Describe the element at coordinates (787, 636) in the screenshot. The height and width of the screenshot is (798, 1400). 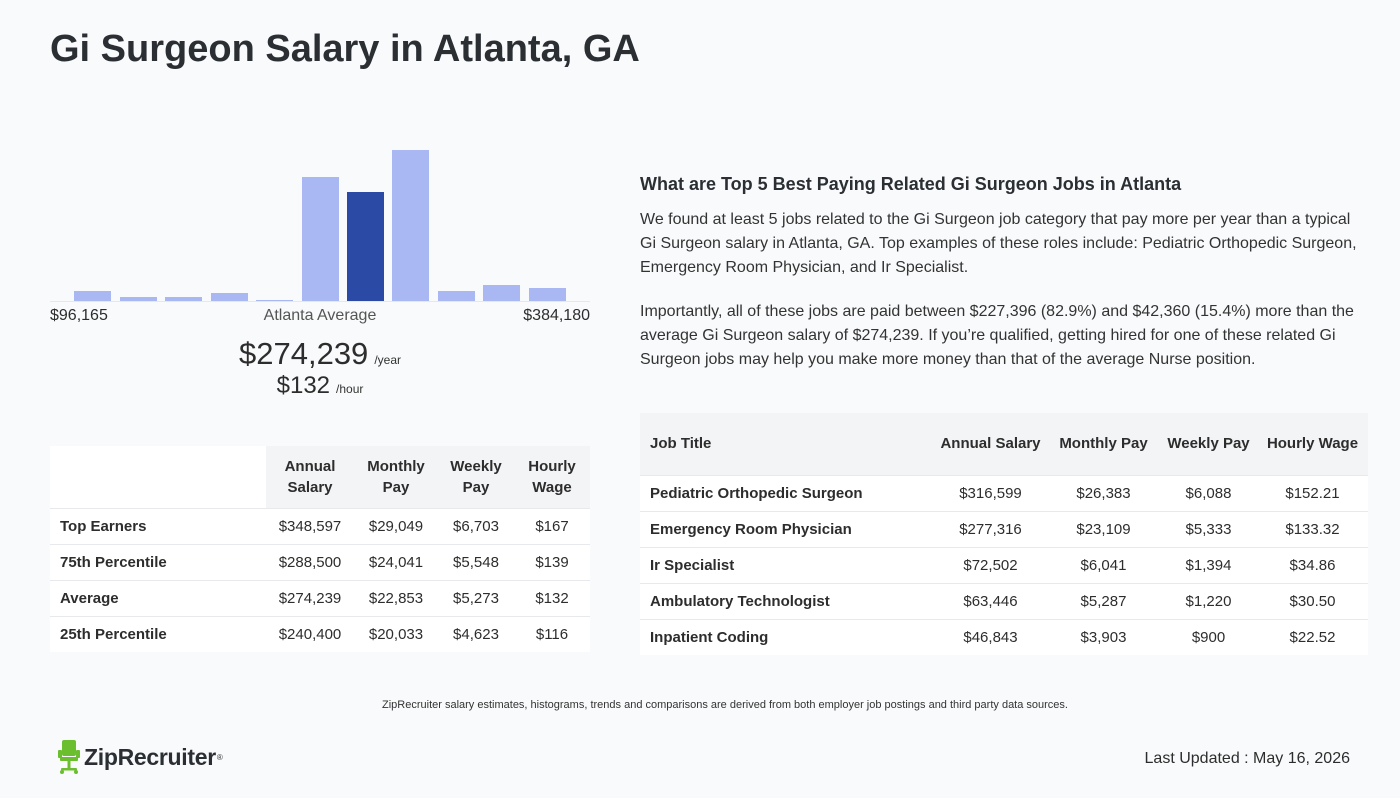
I see `job-title-cell: Inpatient Coding` at that location.